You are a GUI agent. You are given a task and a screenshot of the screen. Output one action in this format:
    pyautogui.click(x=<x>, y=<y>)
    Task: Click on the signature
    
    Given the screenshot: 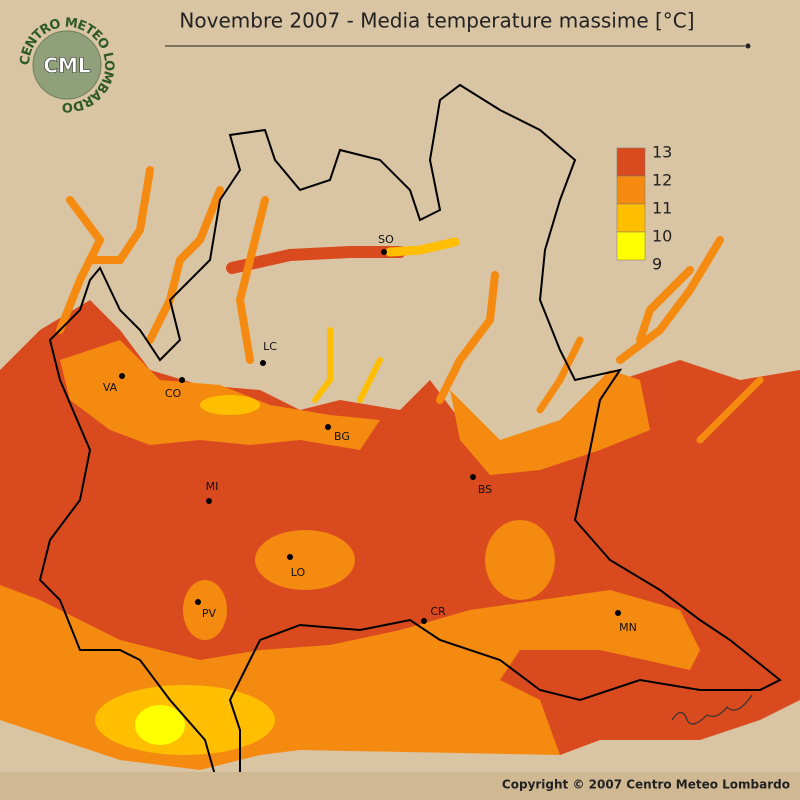 What is the action you would take?
    pyautogui.click(x=712, y=709)
    